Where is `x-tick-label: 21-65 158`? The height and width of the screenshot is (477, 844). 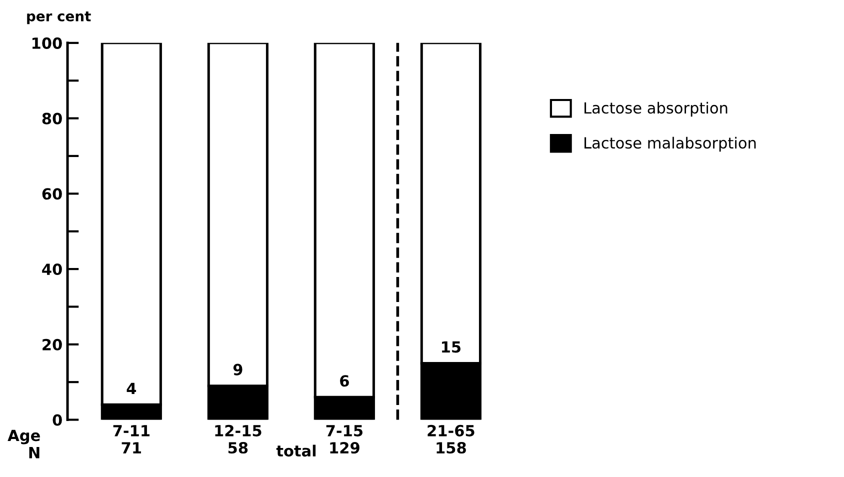 x-tick-label: 21-65 158 is located at coordinates (451, 439).